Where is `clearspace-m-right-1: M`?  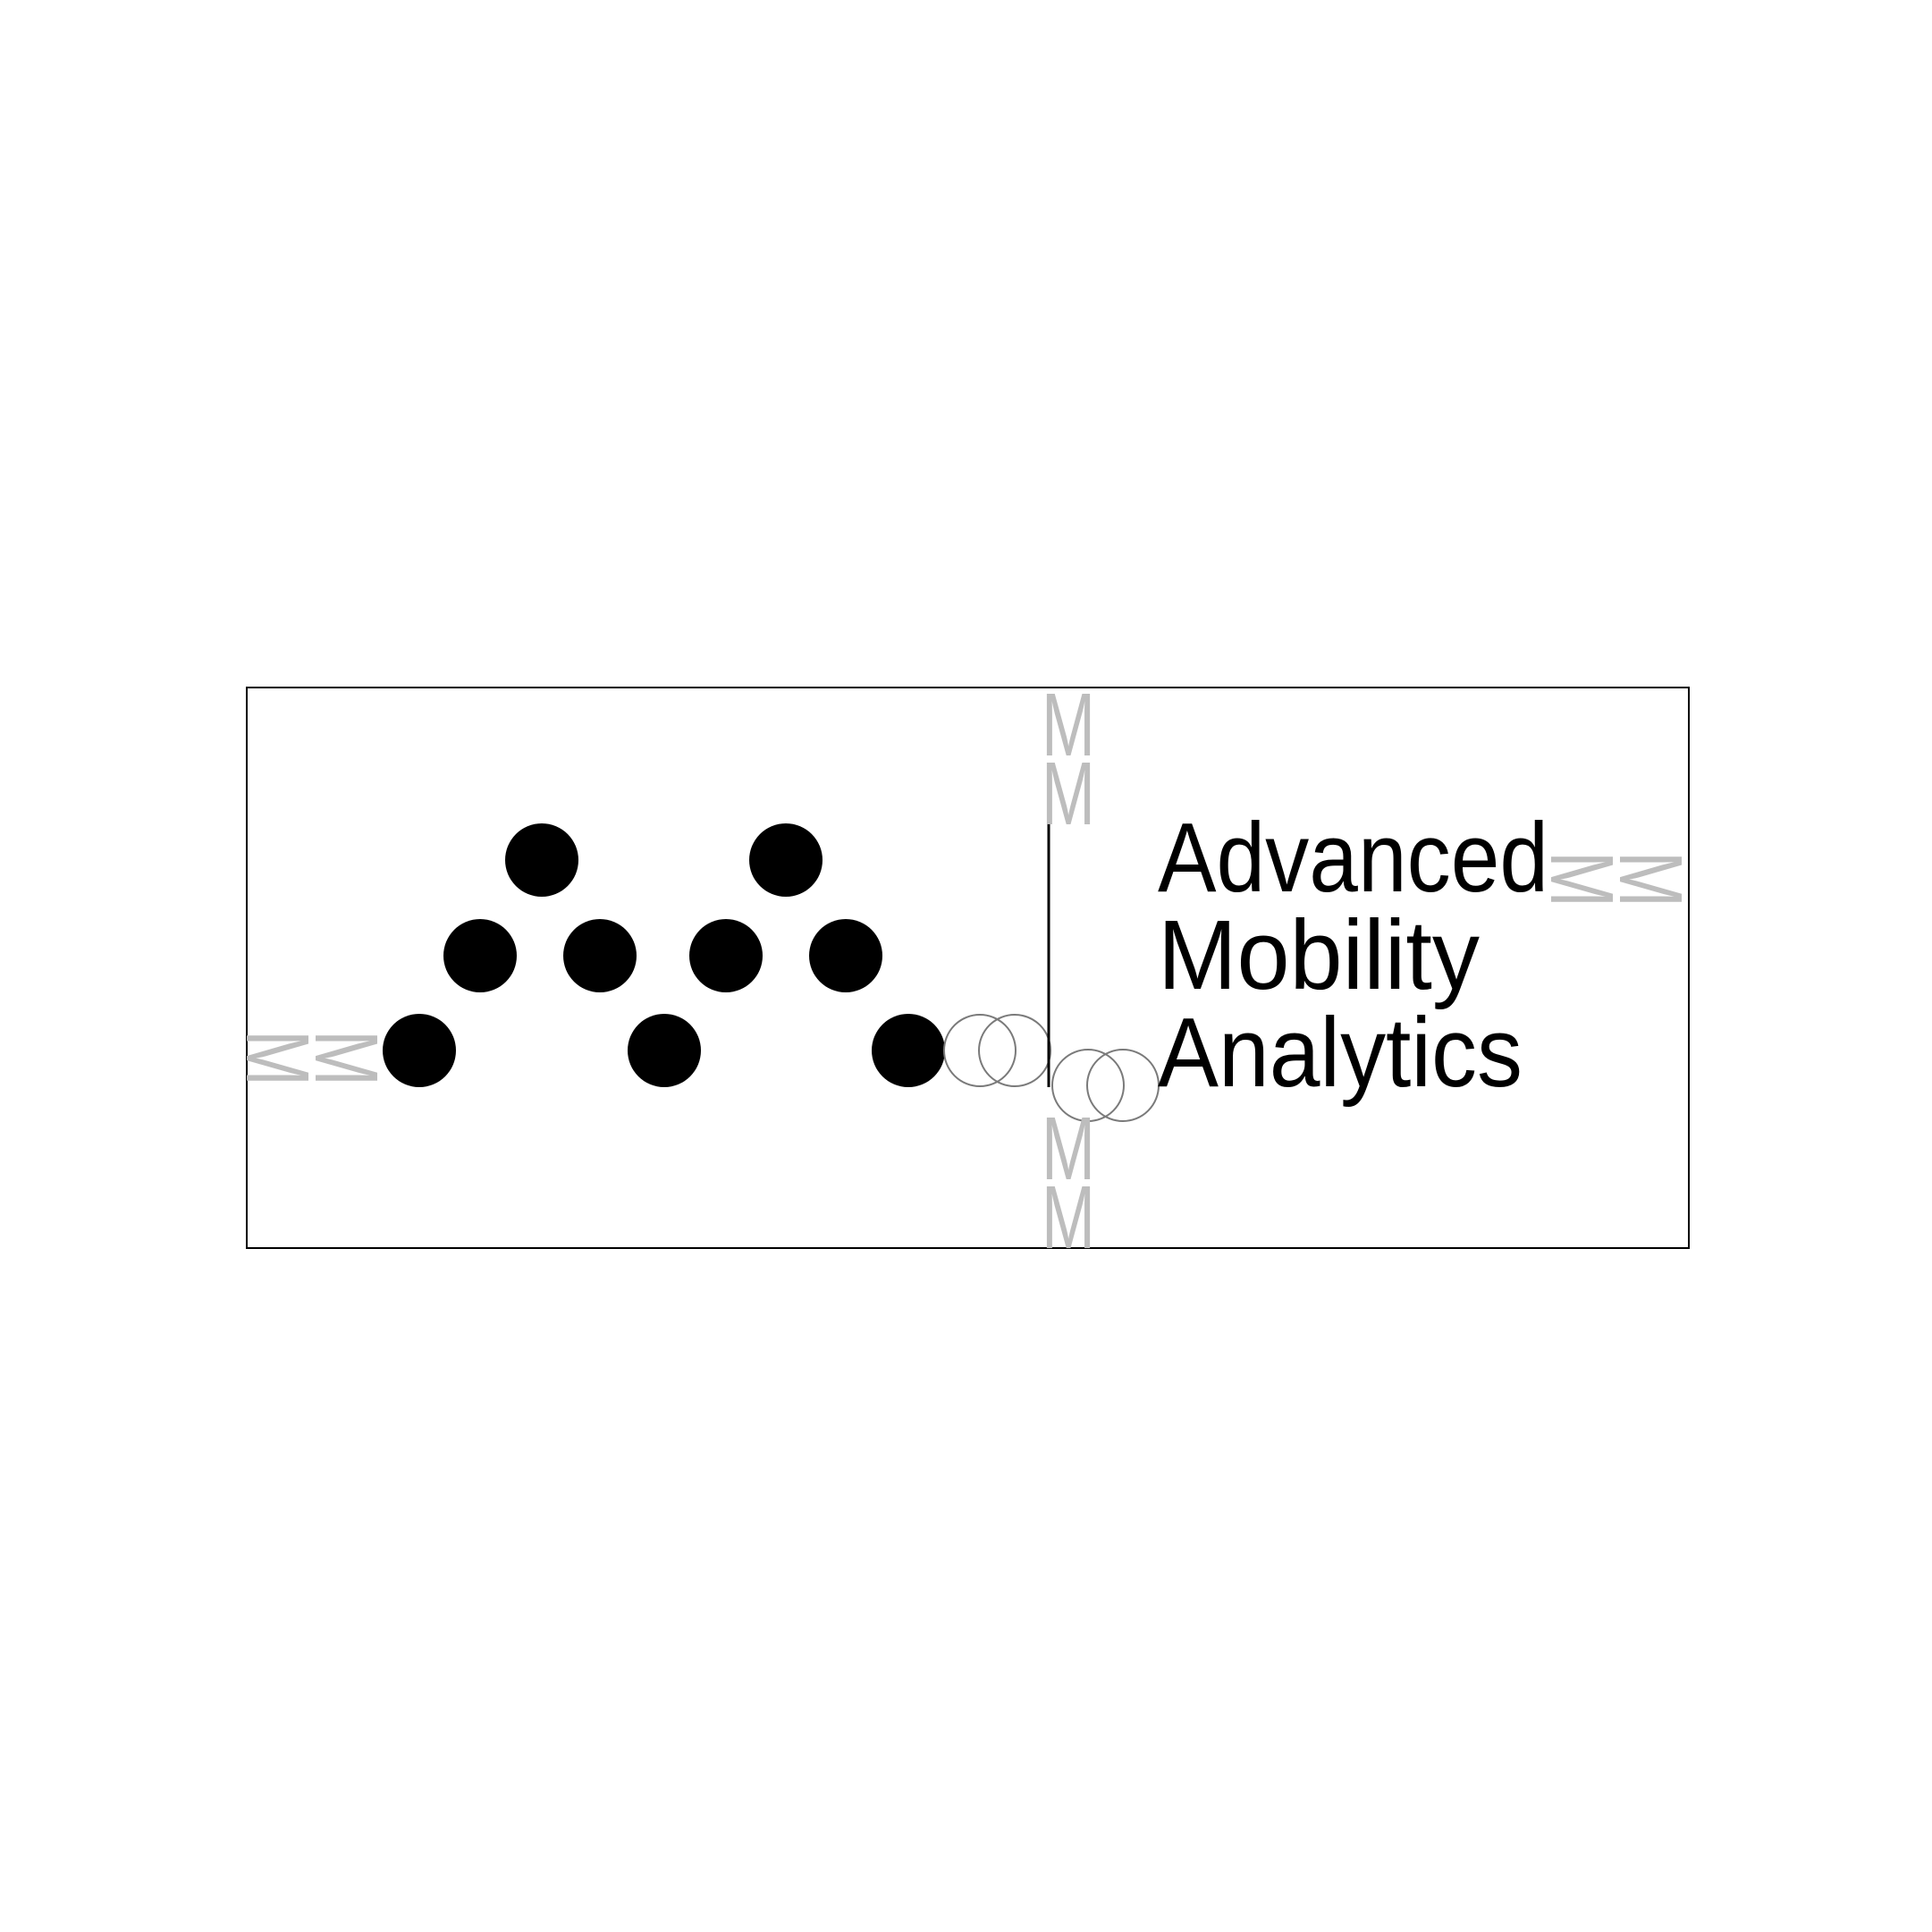
clearspace-m-right-1: M is located at coordinates (1581, 879).